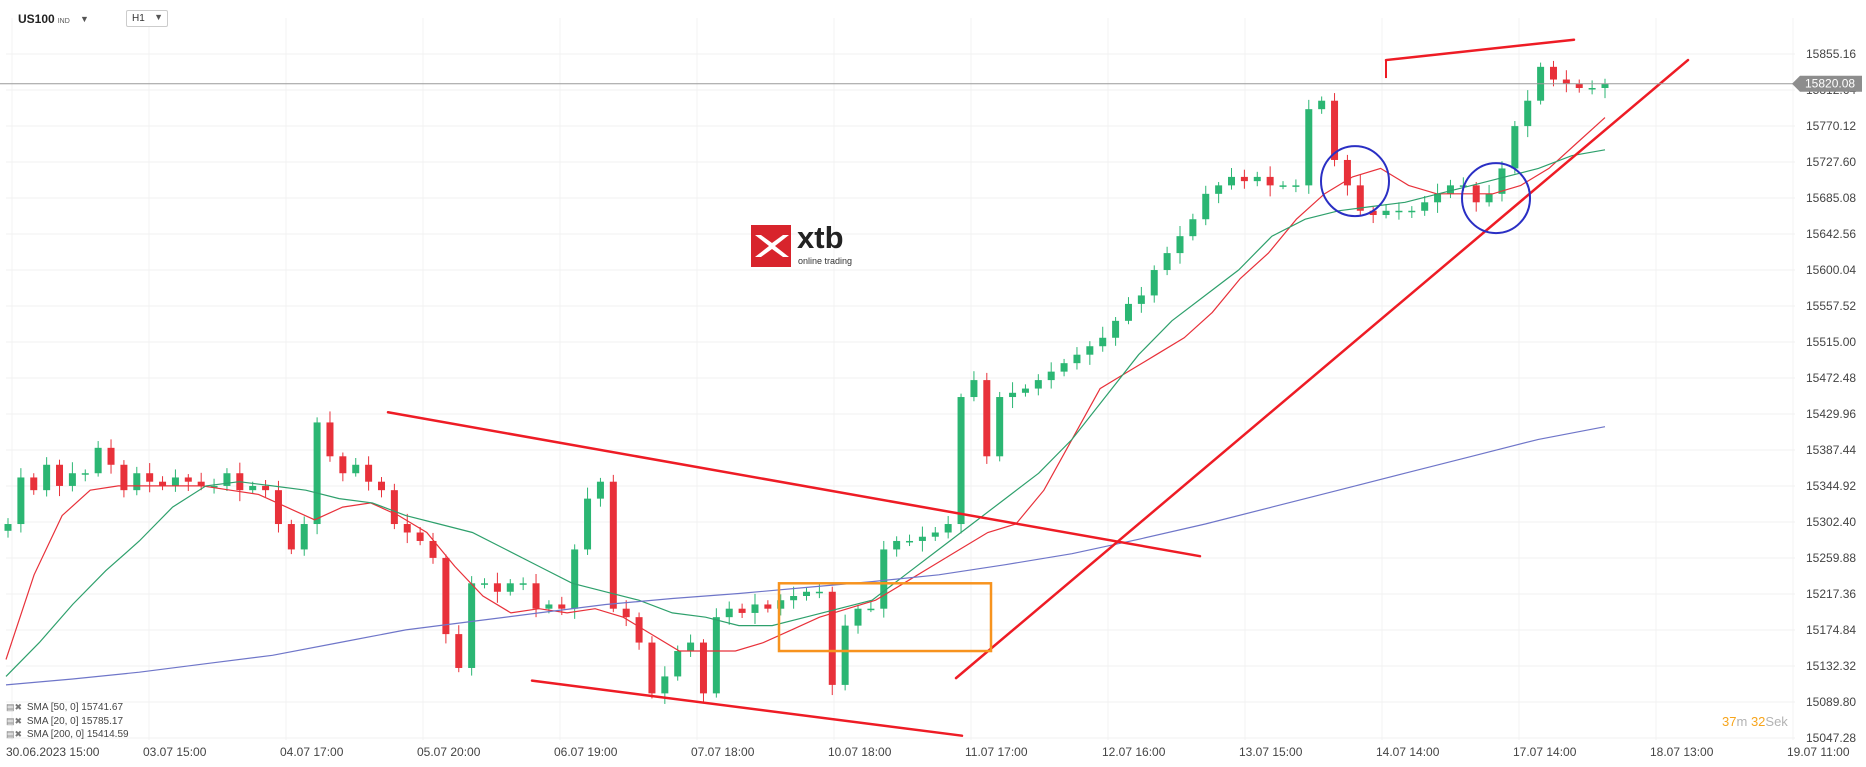  Describe the element at coordinates (1831, 234) in the screenshot. I see `y-tick-label: 15642.56` at that location.